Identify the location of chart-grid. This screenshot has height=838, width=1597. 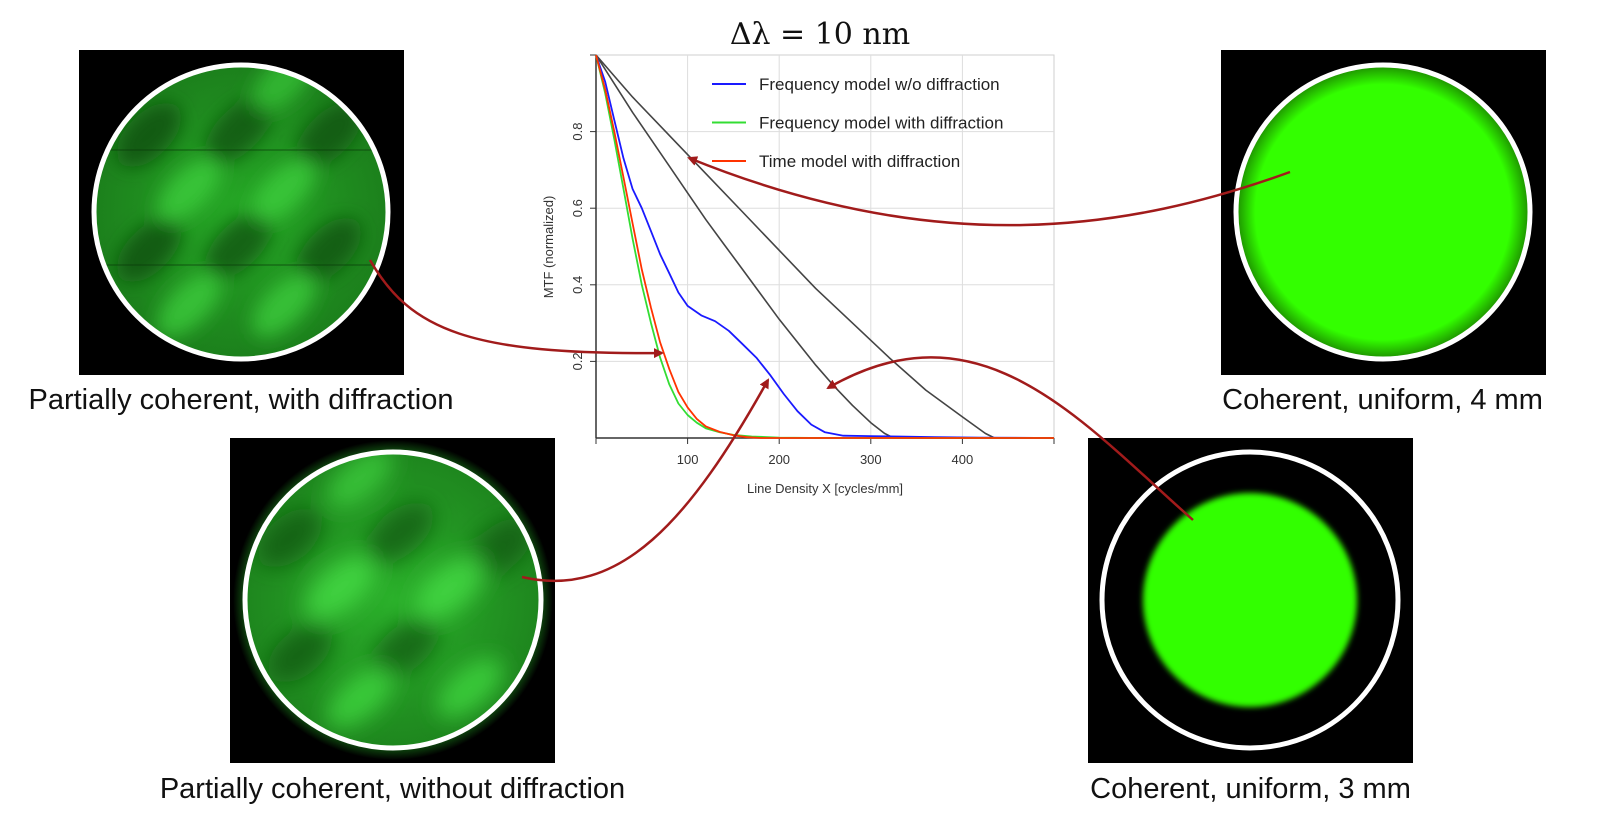
(825, 246).